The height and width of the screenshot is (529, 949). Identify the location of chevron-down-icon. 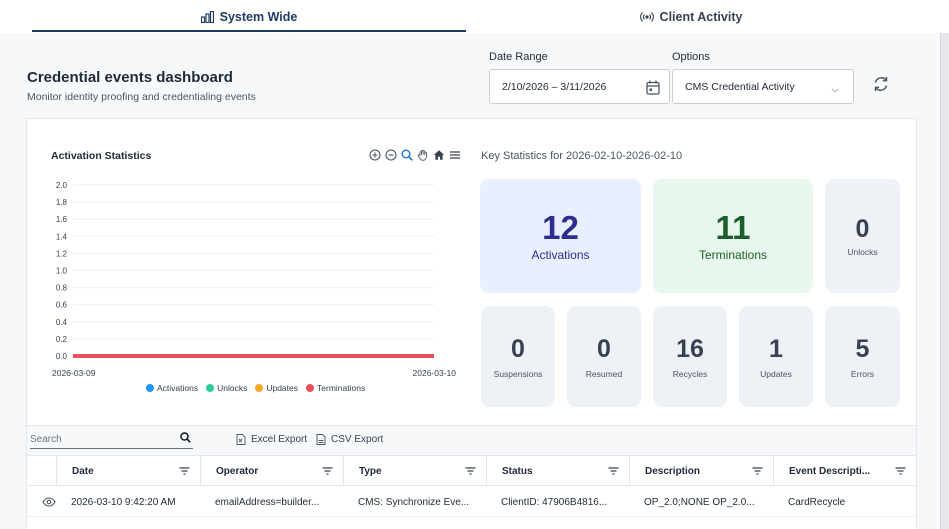
(835, 90).